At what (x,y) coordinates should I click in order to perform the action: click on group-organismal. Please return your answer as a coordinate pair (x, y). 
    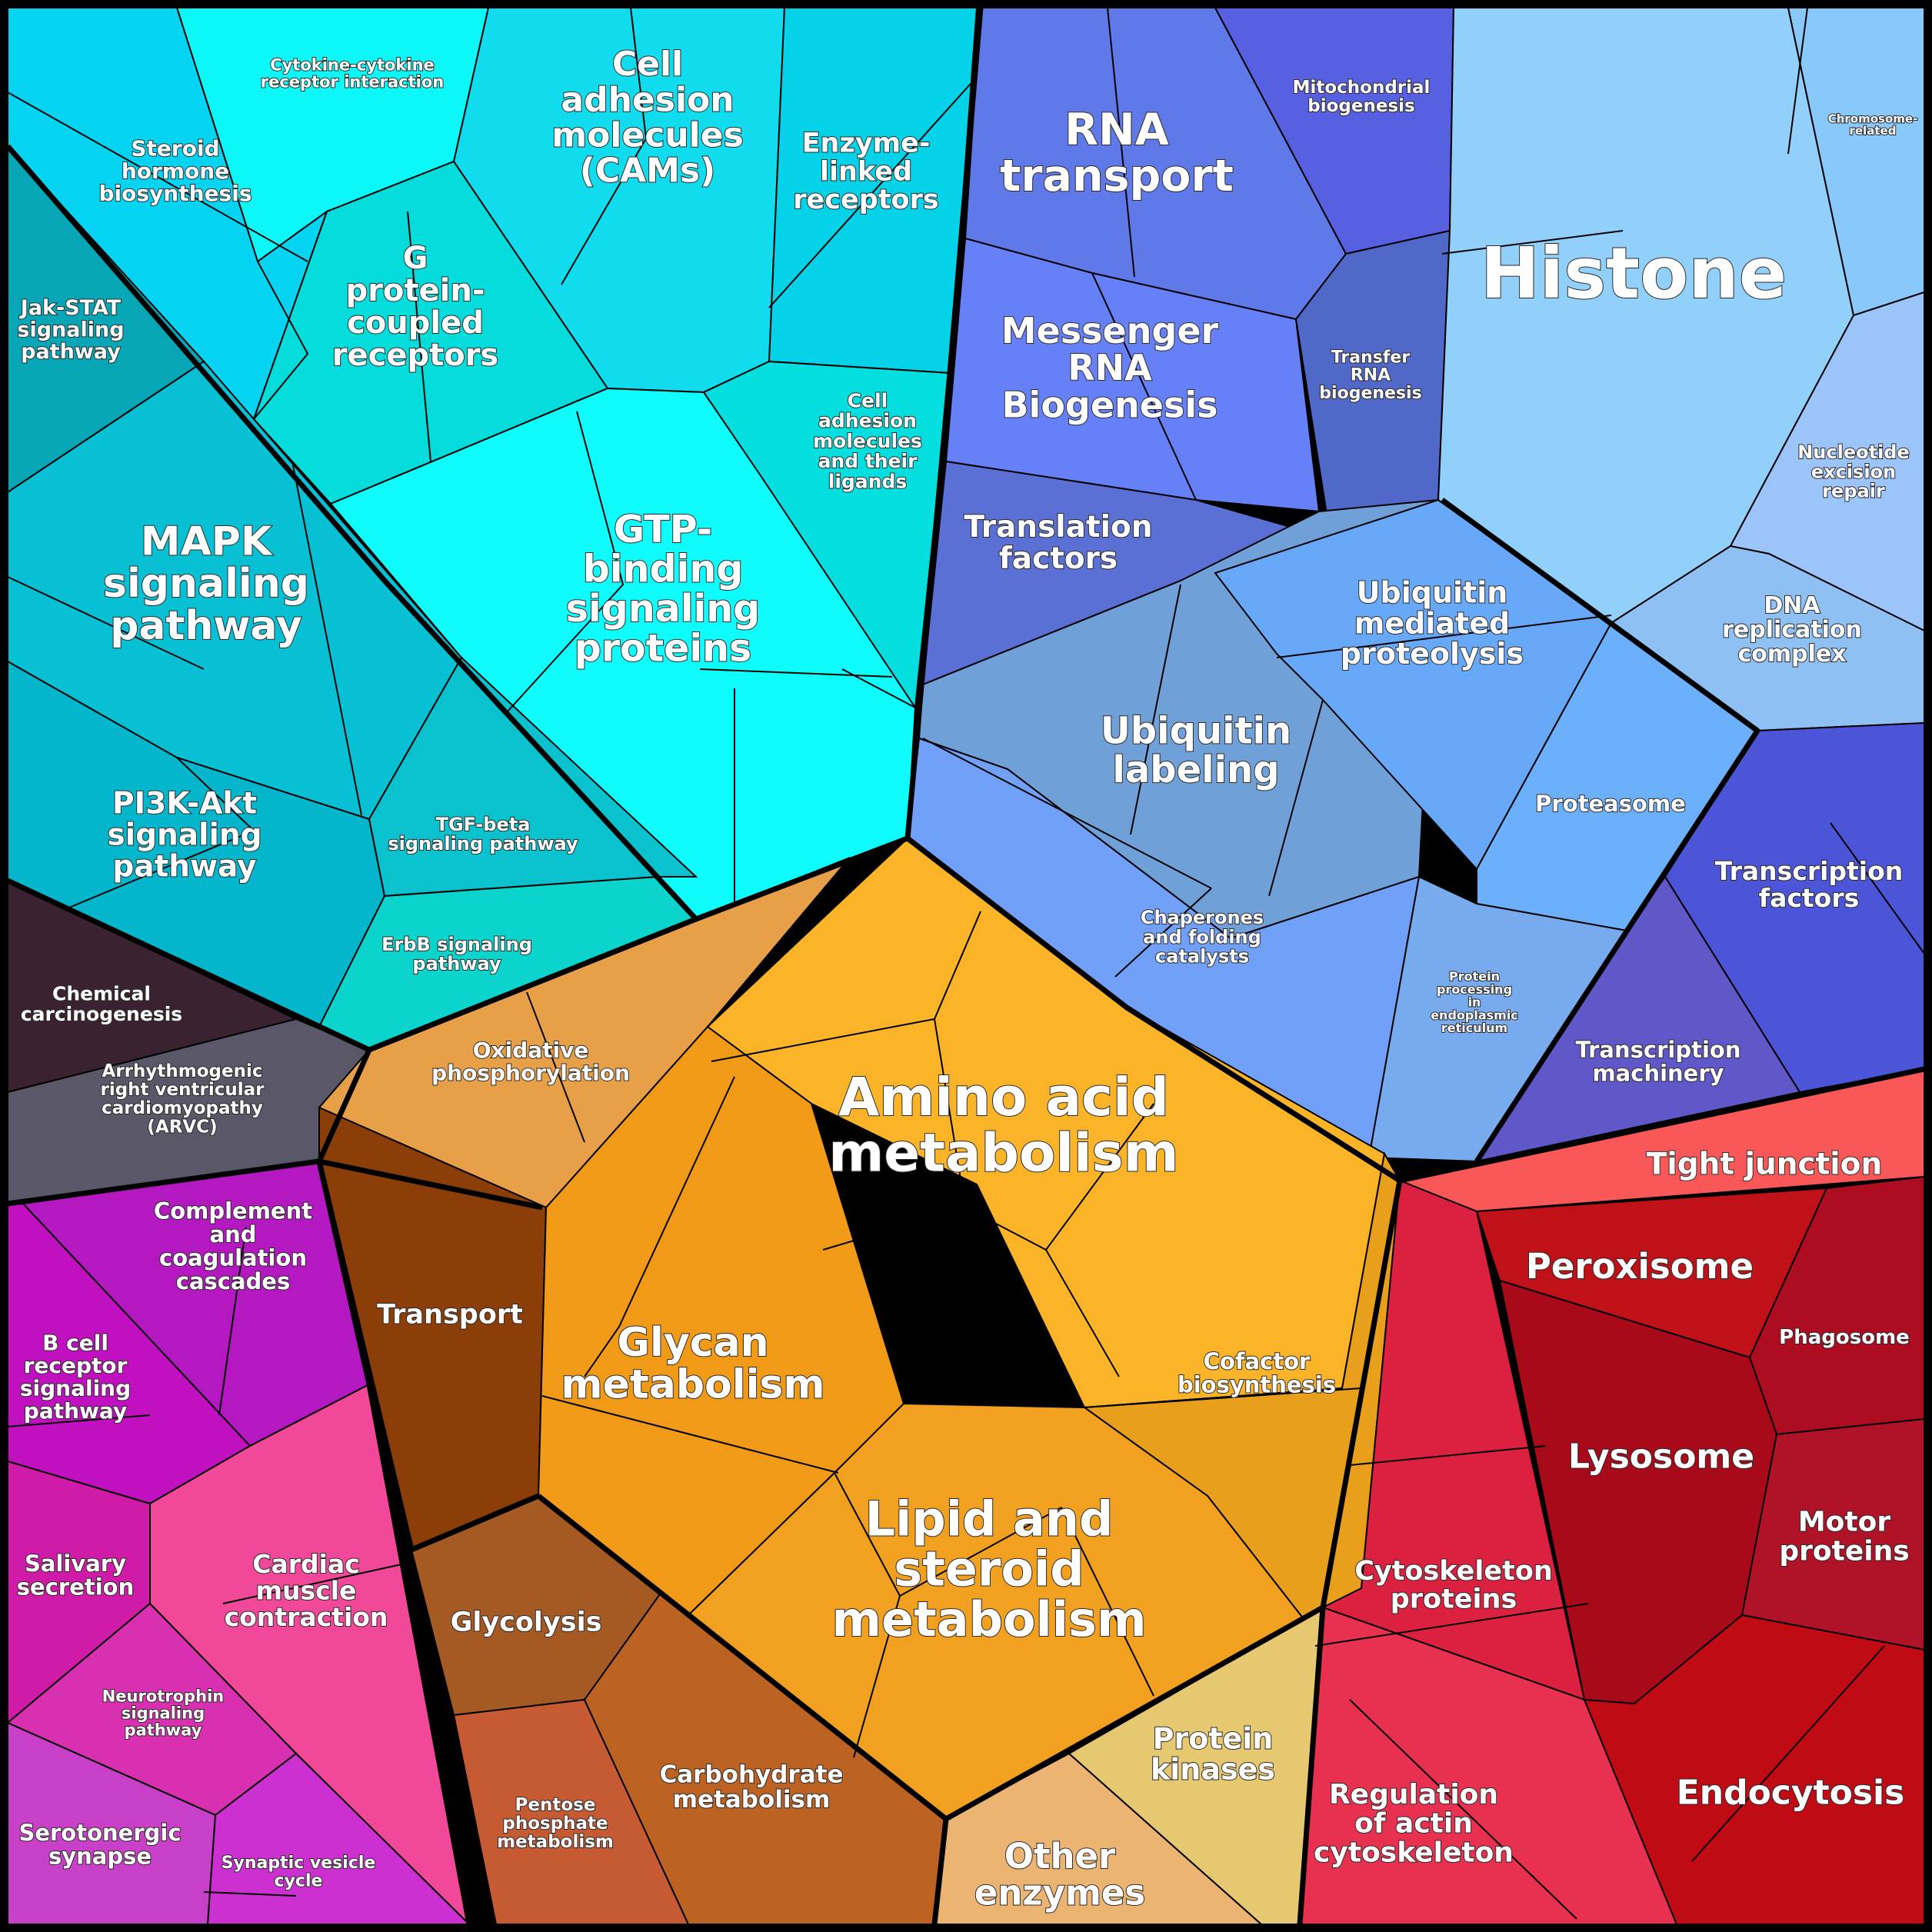
    Looking at the image, I should click on (238, 1543).